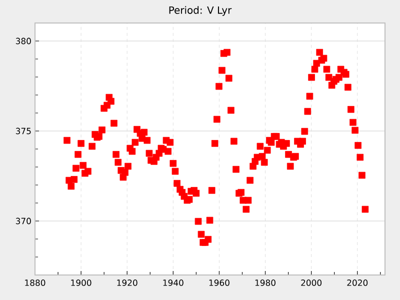  What do you see at coordinates (265, 283) in the screenshot?
I see `x-tick-label: 1980` at bounding box center [265, 283].